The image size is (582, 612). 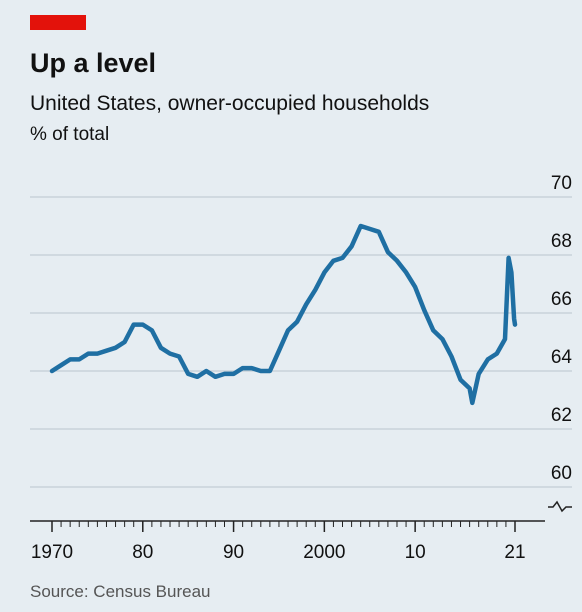 I want to click on y-tick-label: 66, so click(x=561, y=299).